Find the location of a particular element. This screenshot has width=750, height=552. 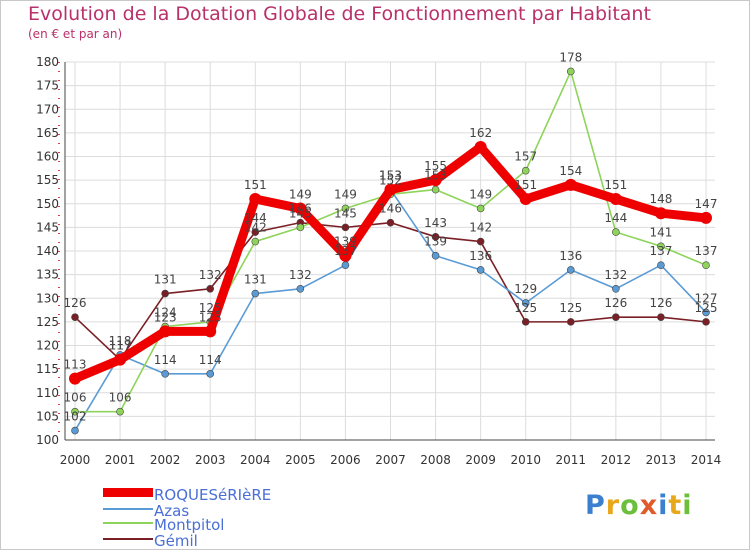

data-label: 117 is located at coordinates (120, 346).